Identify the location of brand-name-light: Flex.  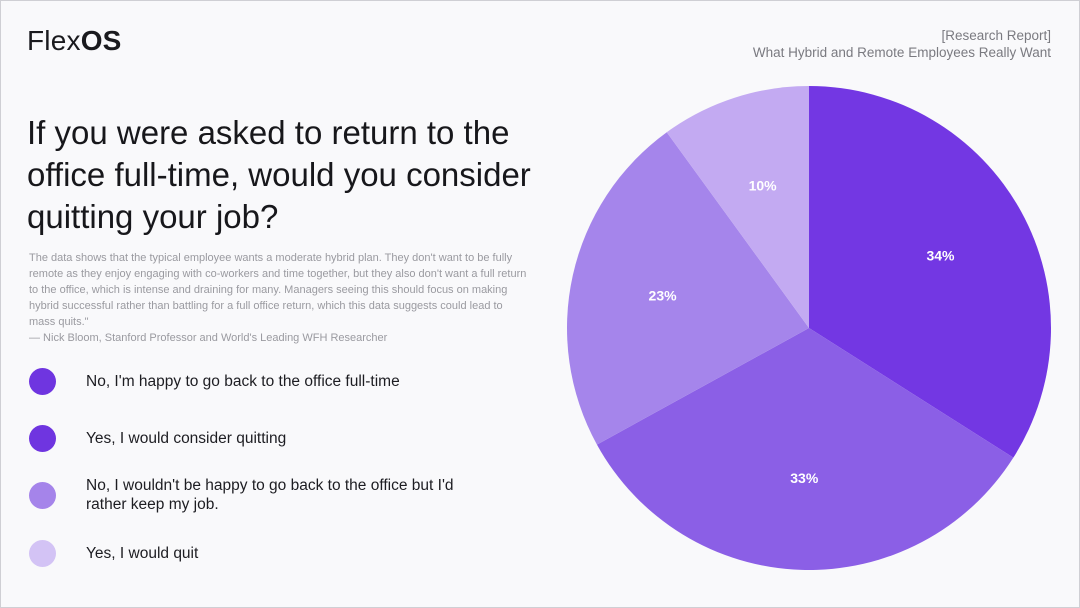
(54, 40).